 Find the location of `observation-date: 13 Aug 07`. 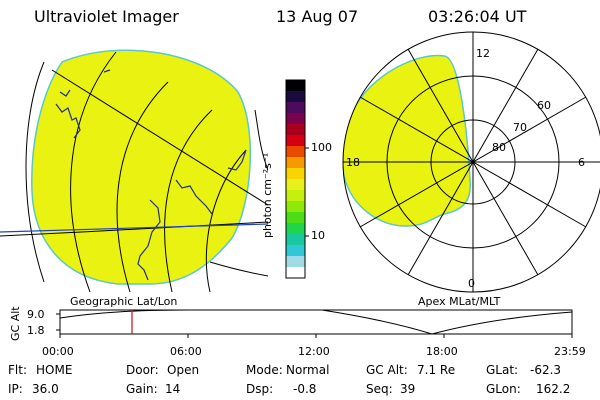

observation-date: 13 Aug 07 is located at coordinates (317, 16).